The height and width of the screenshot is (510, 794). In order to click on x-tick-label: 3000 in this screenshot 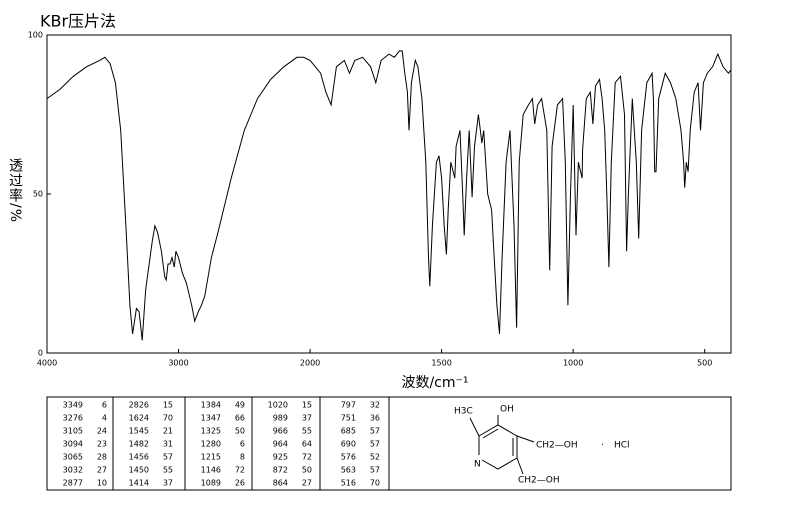, I will do `click(178, 363)`.